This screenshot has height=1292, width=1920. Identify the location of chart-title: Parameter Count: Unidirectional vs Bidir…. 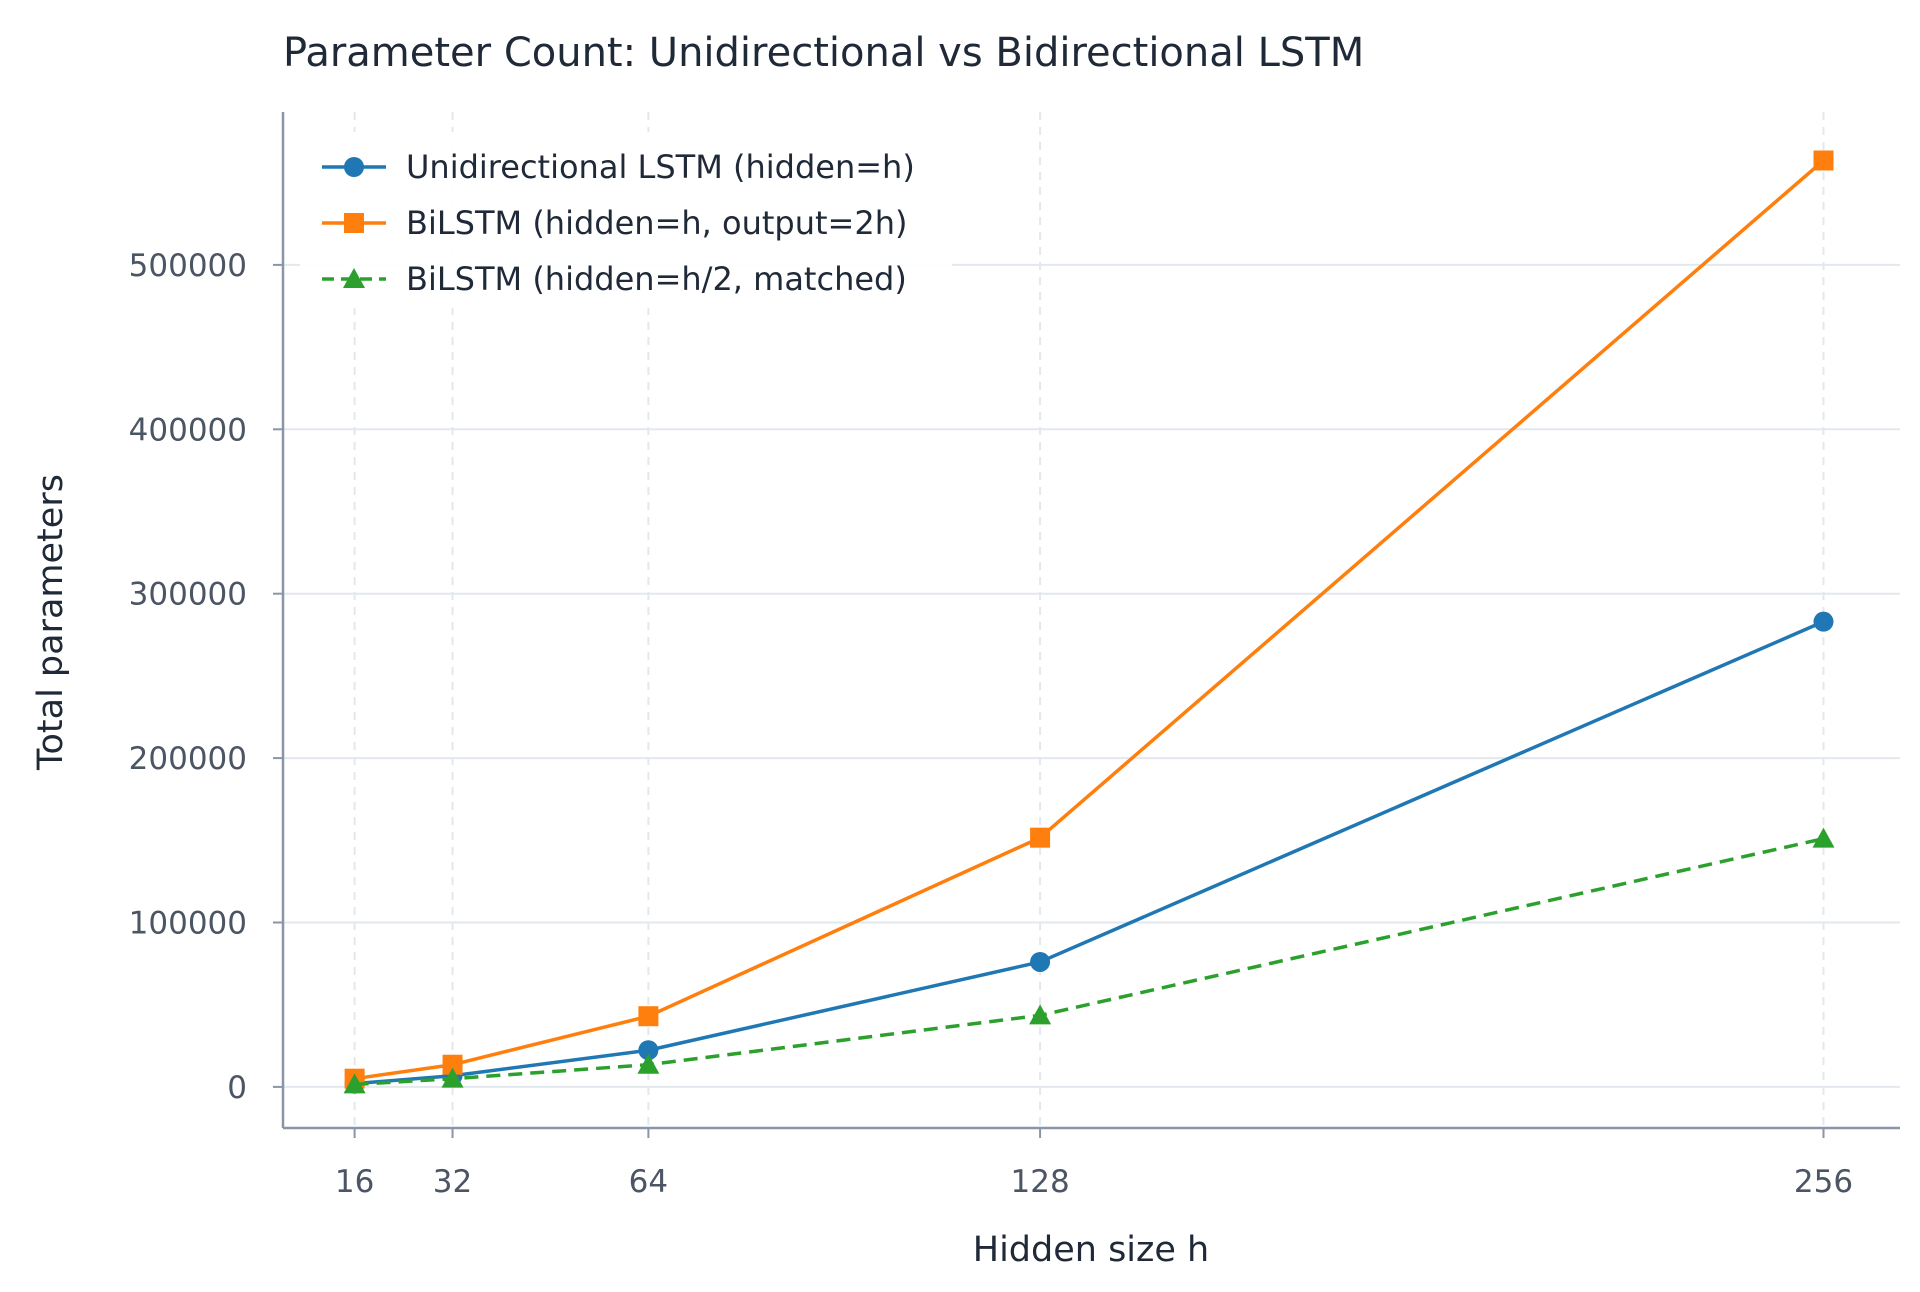
(823, 53).